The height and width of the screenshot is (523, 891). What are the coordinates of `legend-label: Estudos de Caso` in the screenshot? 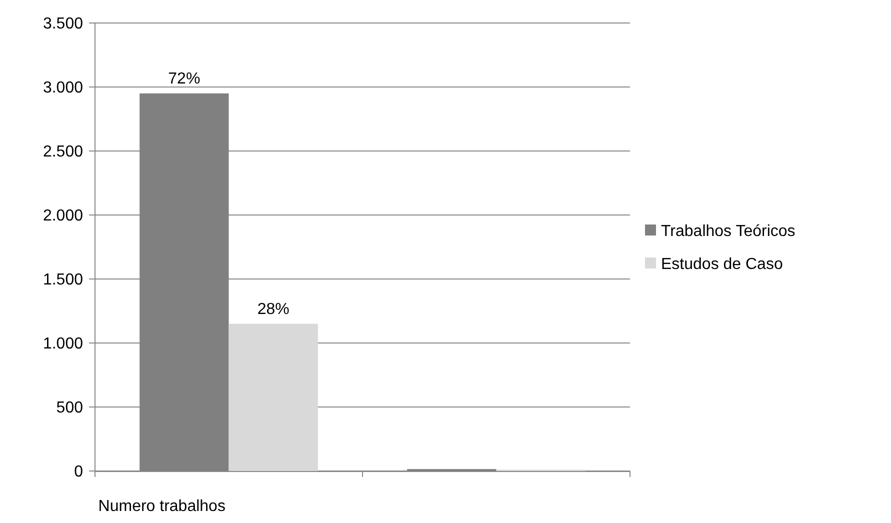 It's located at (722, 265).